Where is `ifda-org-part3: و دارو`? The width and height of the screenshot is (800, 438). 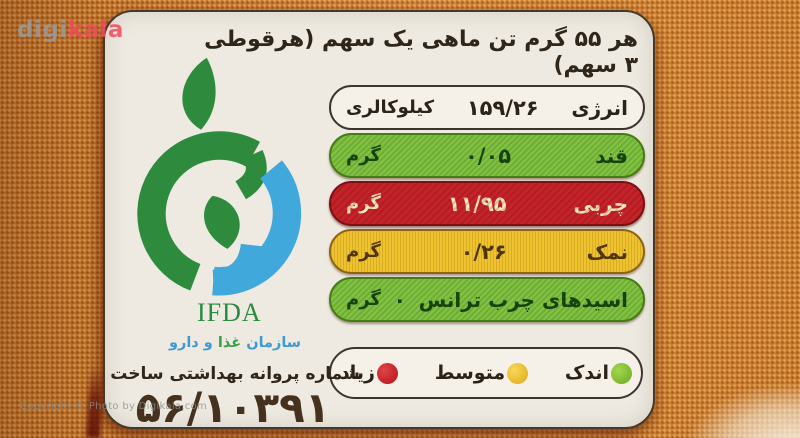 ifda-org-part3: و دارو is located at coordinates (190, 343).